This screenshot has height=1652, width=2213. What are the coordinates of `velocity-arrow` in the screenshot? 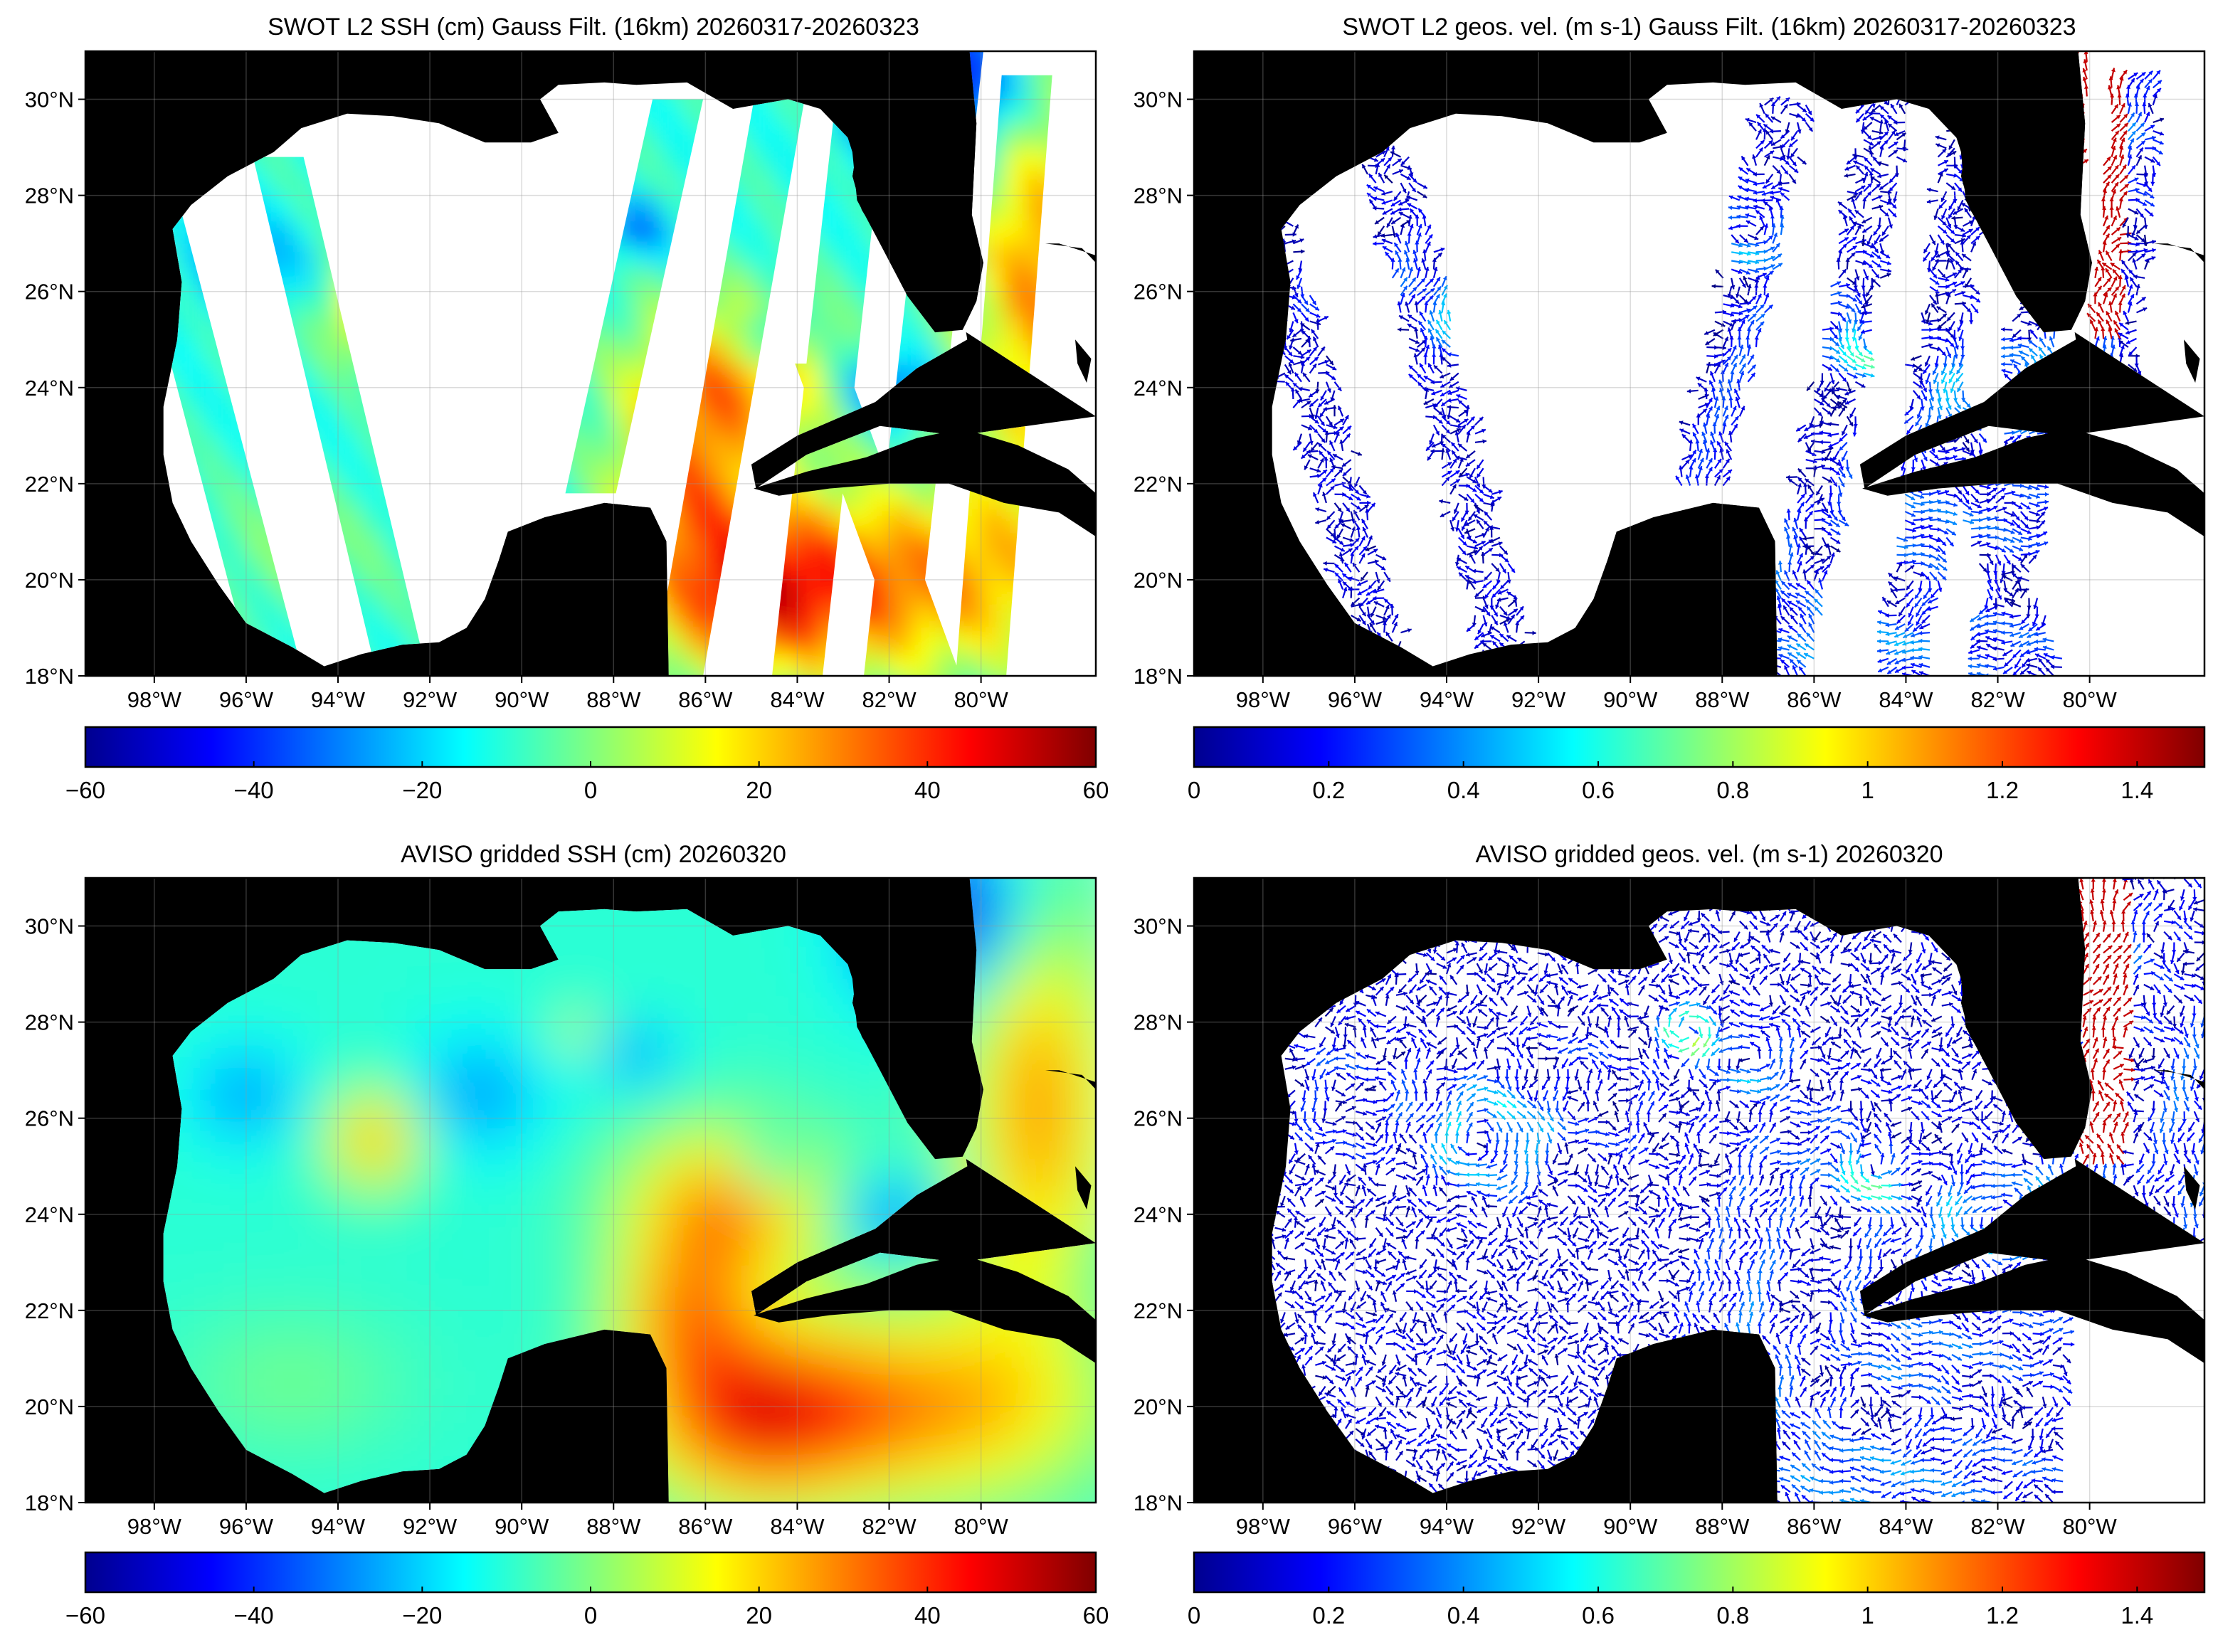 It's located at (1402, 675).